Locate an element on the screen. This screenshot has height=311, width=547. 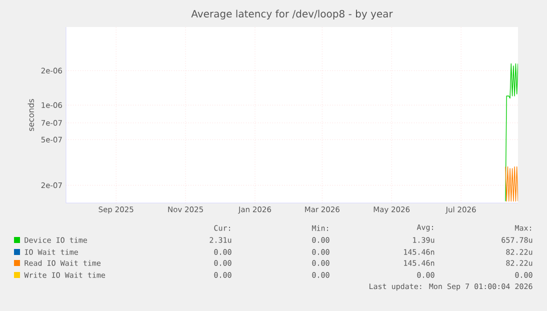
line-series is located at coordinates (511, 132).